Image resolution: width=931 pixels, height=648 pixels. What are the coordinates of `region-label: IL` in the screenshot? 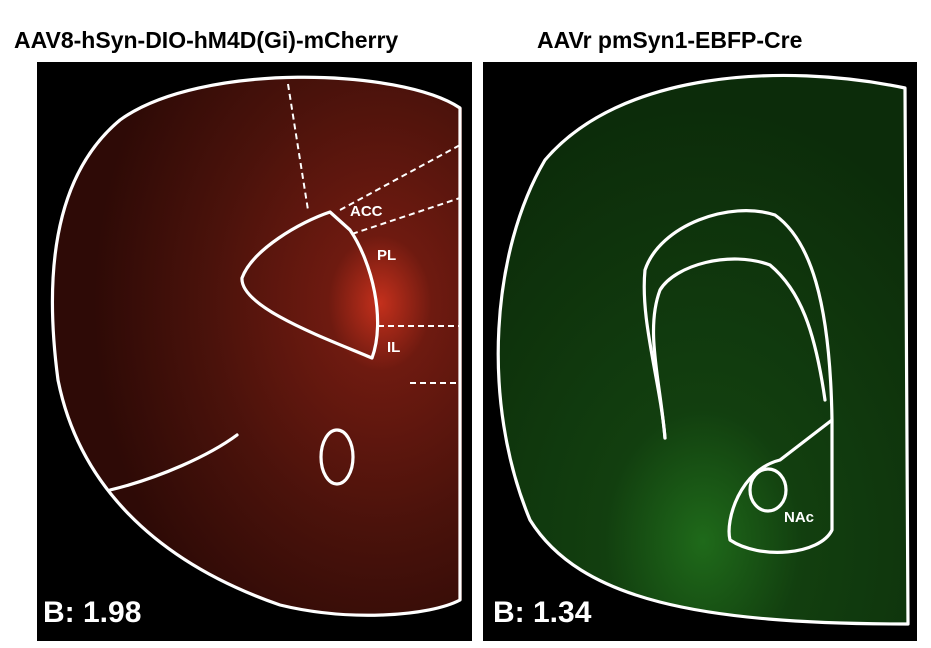 It's located at (393, 347).